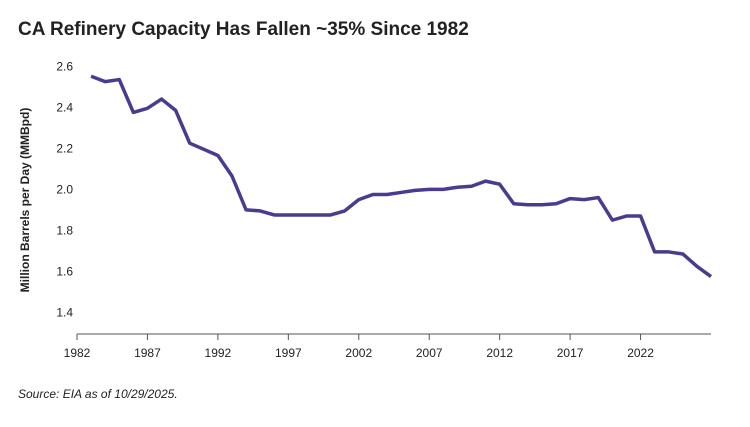 The image size is (750, 427). What do you see at coordinates (499, 353) in the screenshot?
I see `x-tick-label: 2012` at bounding box center [499, 353].